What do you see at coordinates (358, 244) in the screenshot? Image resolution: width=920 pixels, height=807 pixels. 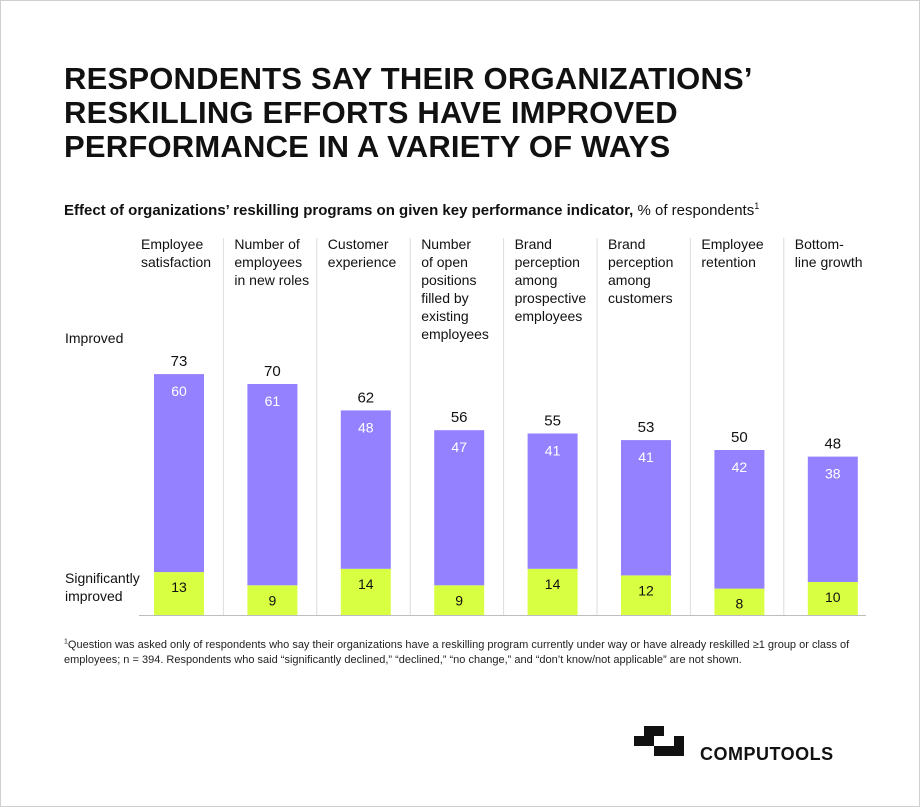 I see `category-label: Customer` at bounding box center [358, 244].